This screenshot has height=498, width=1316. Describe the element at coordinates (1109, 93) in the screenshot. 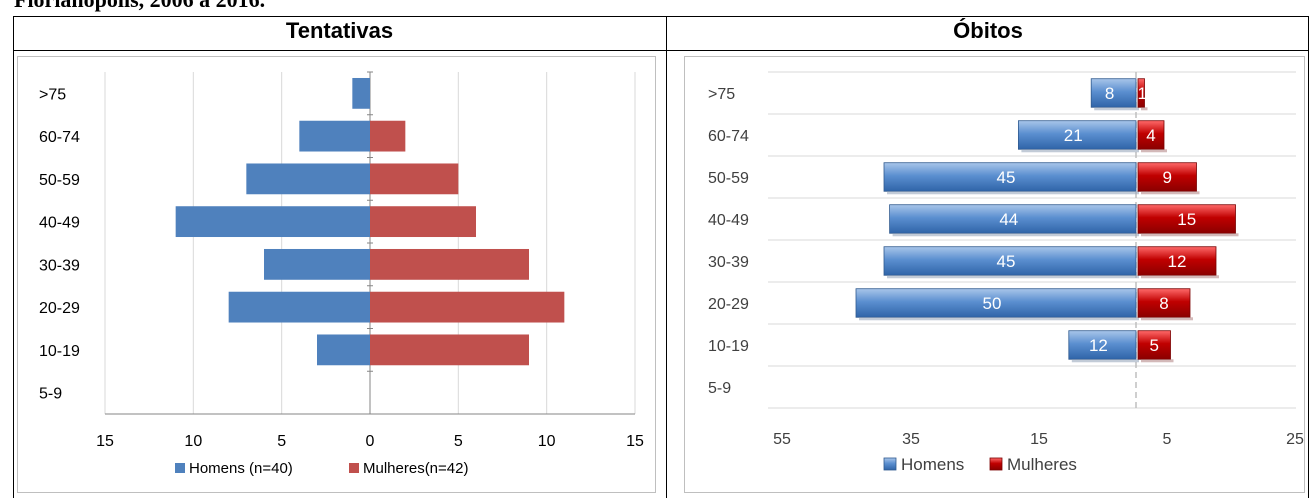

I see `data-label-homens: 8` at that location.